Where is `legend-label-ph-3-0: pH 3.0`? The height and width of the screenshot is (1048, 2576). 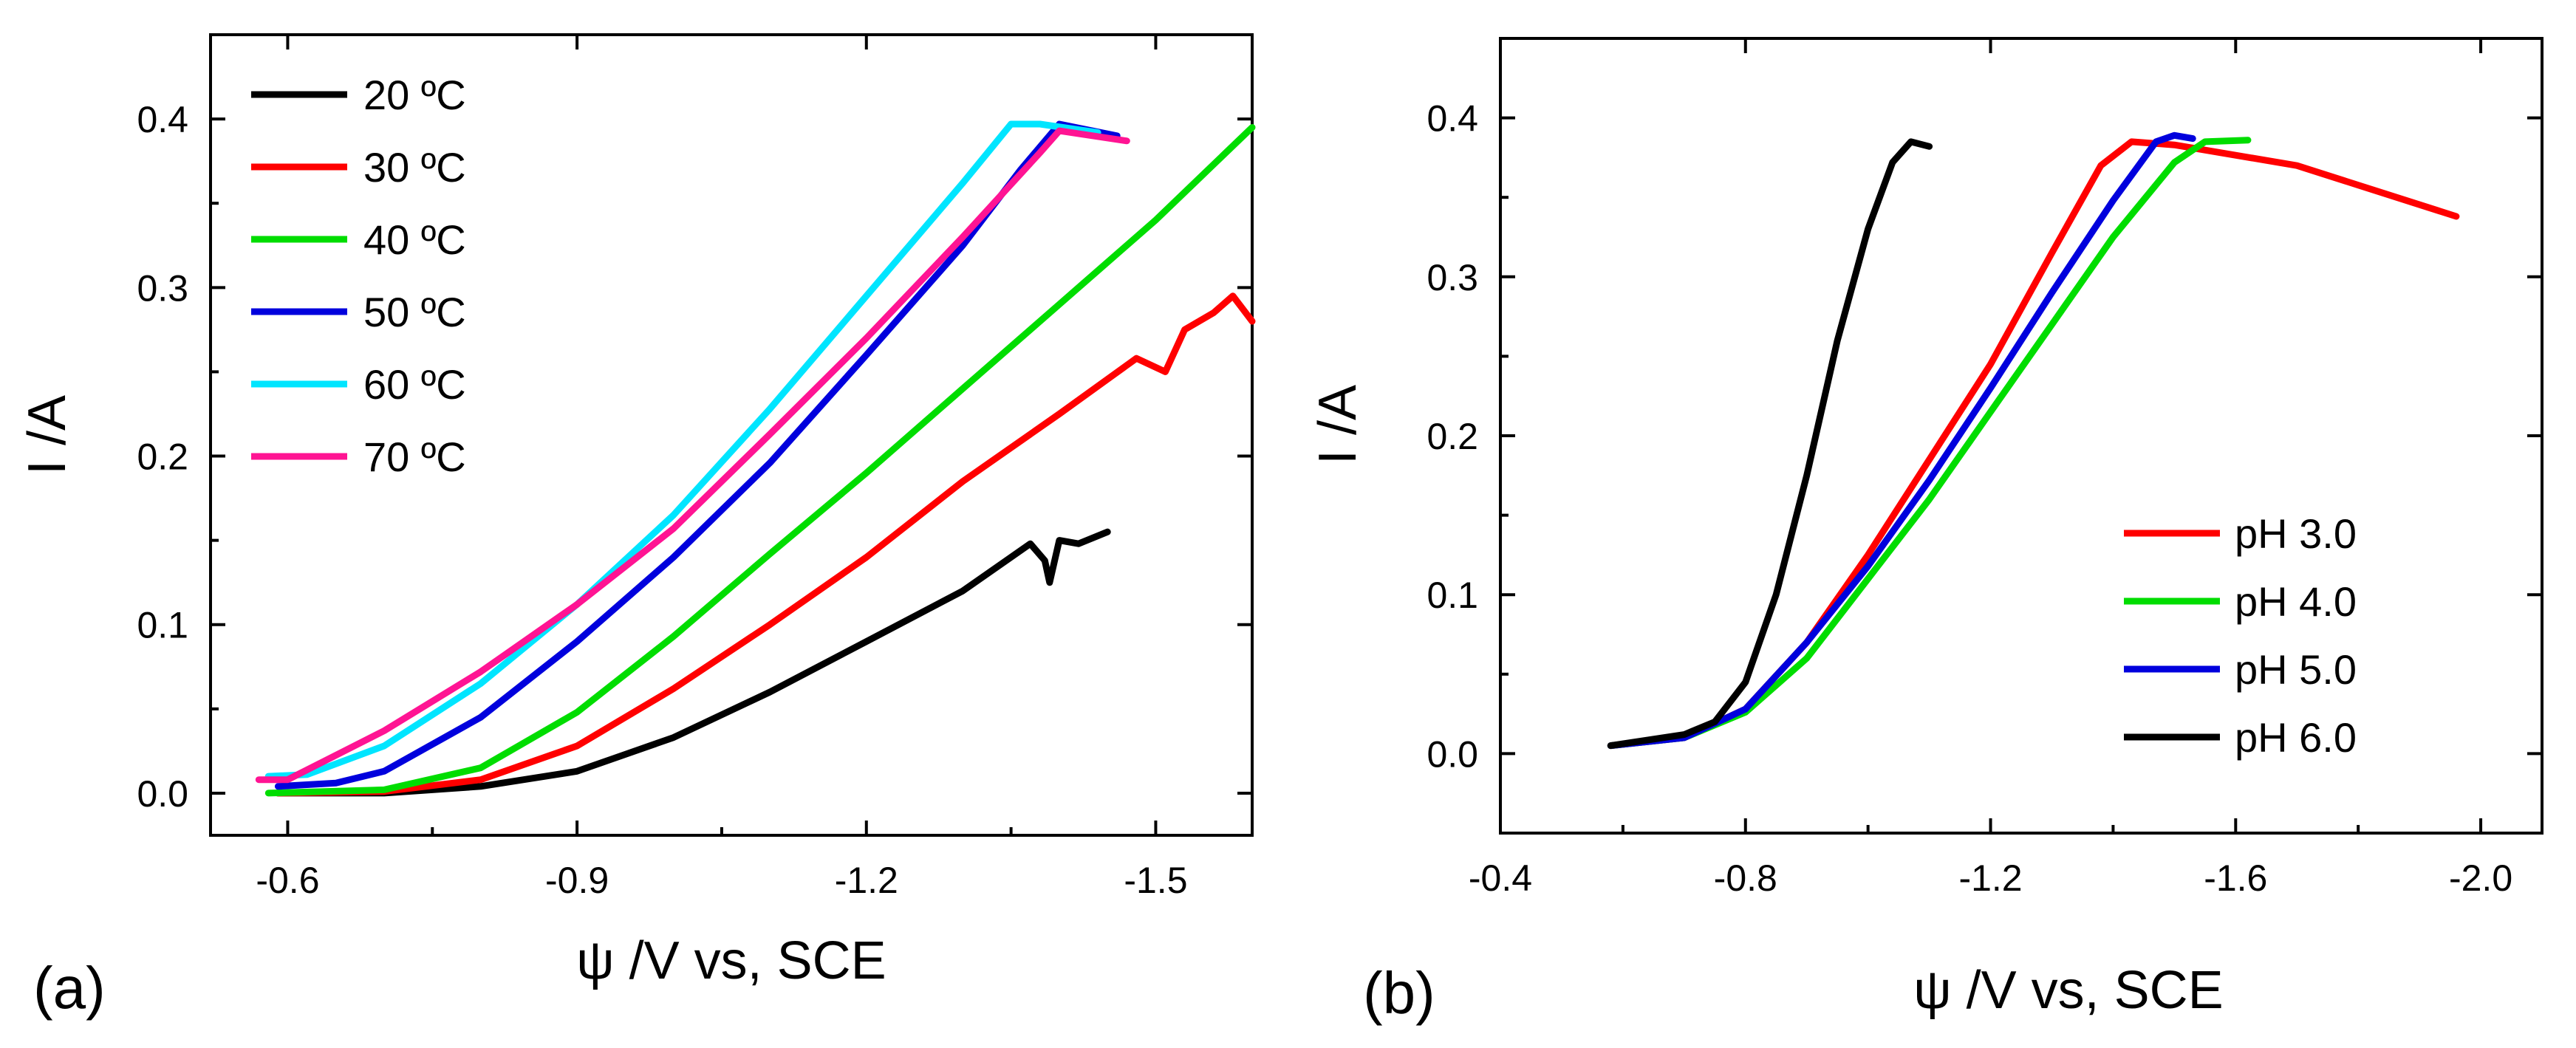 legend-label-ph-3-0: pH 3.0 is located at coordinates (2296, 533).